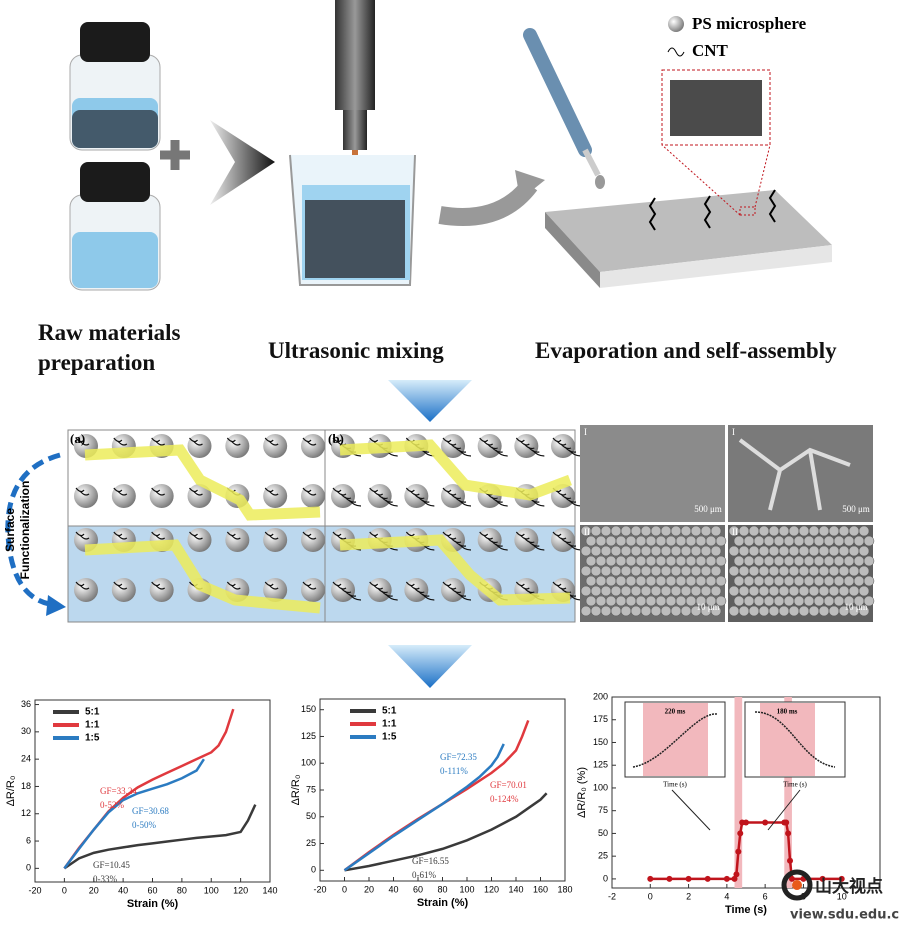  What do you see at coordinates (795, 785) in the screenshot?
I see `inset-x-label: Time (s)` at bounding box center [795, 785].